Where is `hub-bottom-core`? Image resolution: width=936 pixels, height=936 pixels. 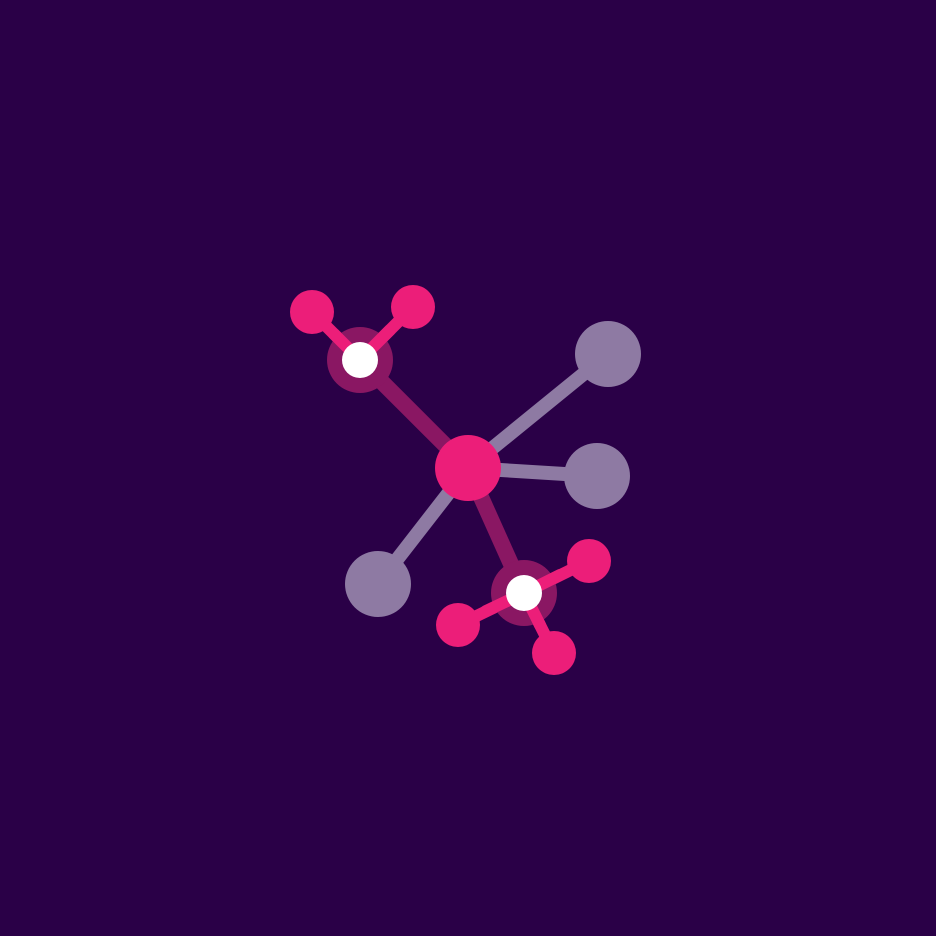
hub-bottom-core is located at coordinates (524, 593).